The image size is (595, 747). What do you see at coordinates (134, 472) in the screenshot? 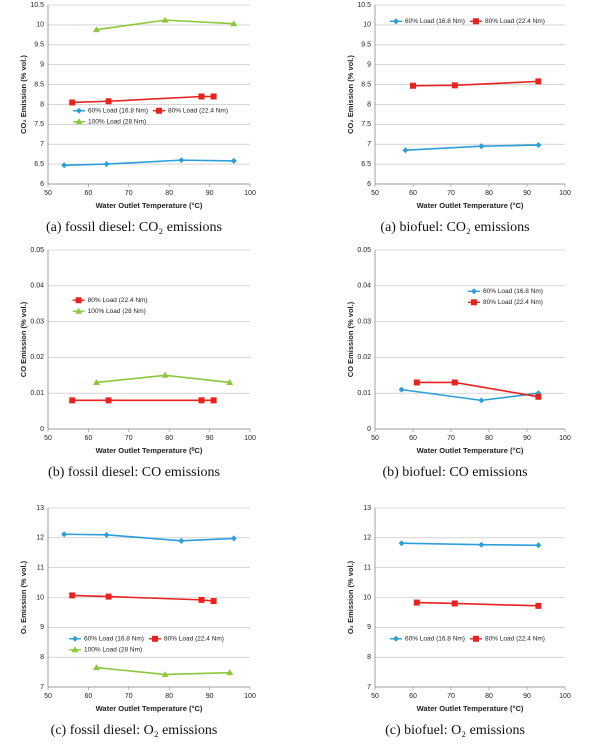
I see `caption: (b) fossil diesel: CO emissions` at bounding box center [134, 472].